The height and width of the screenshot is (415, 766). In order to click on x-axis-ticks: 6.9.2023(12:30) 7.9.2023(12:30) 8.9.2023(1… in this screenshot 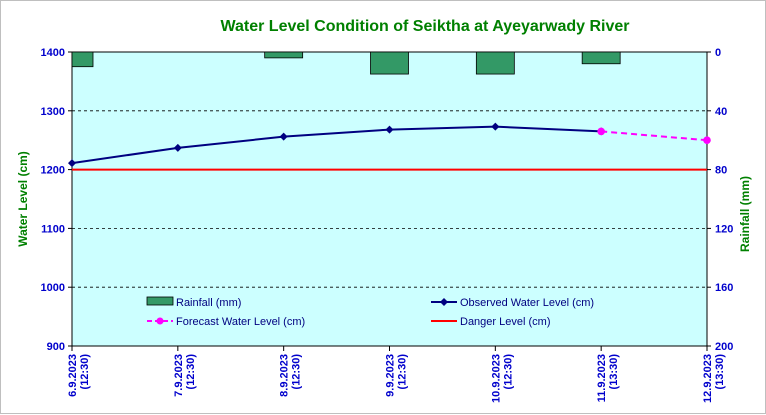, I will do `click(396, 374)`.